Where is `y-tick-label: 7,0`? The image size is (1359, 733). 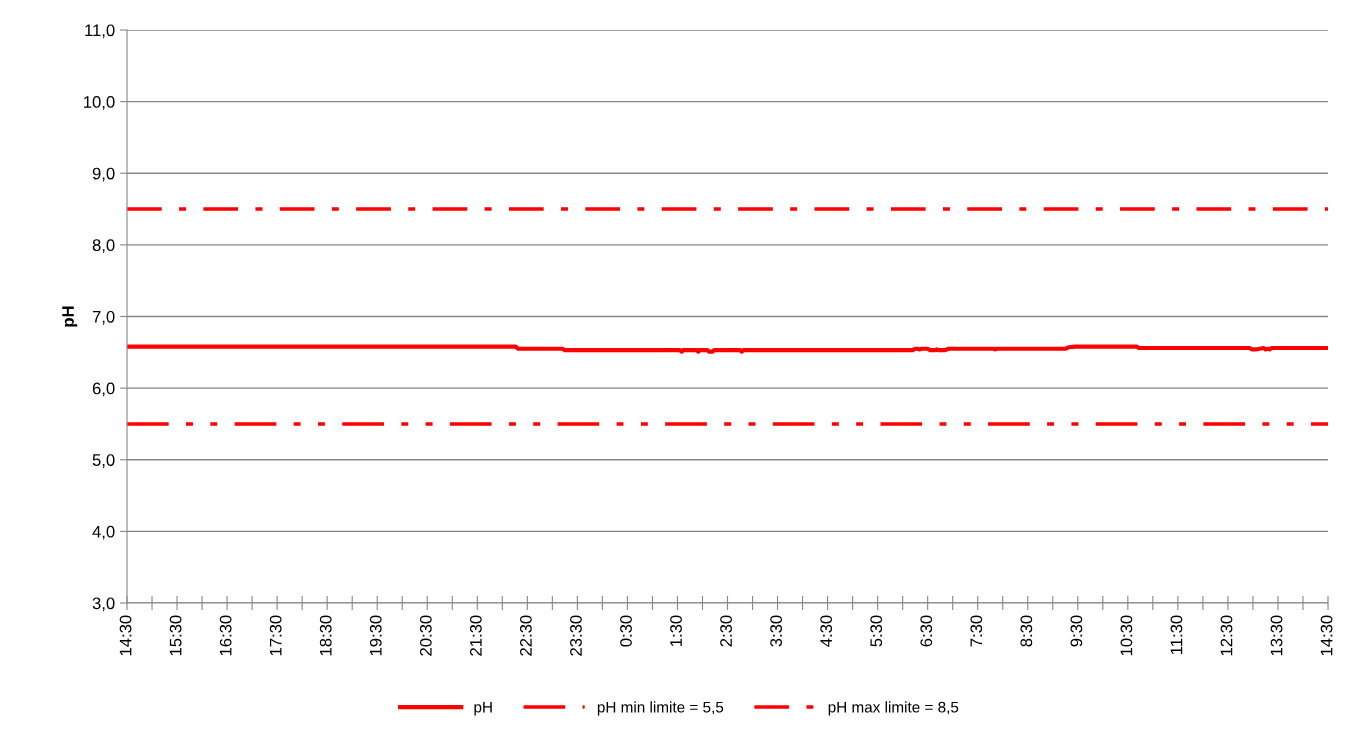
y-tick-label: 7,0 is located at coordinates (103, 317).